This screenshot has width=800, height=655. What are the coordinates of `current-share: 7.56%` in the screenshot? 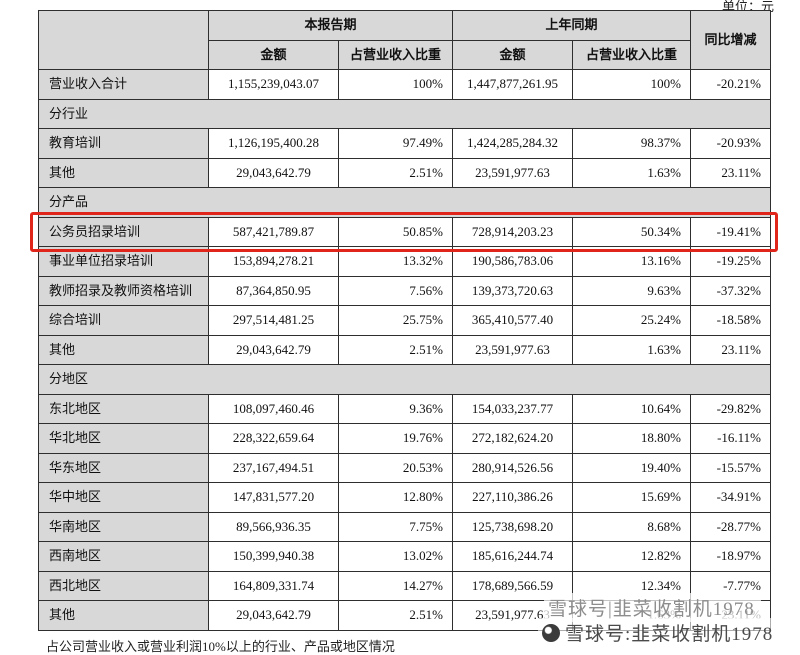 It's located at (395, 290).